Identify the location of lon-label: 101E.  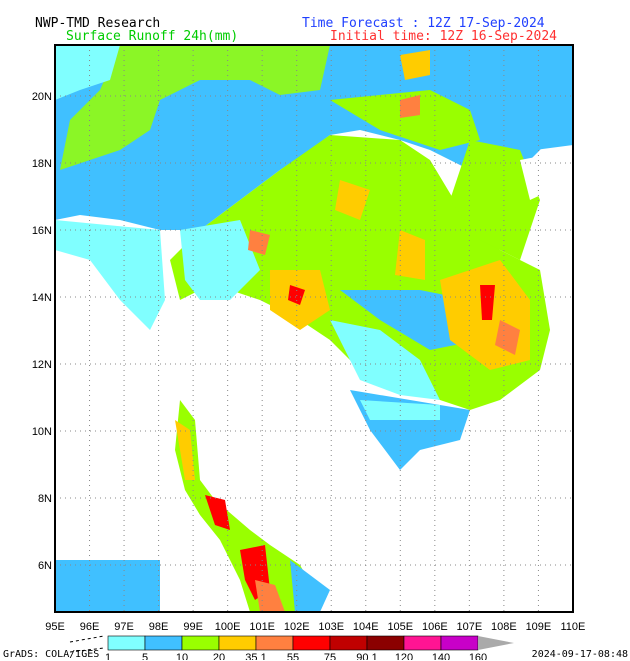
(262, 627).